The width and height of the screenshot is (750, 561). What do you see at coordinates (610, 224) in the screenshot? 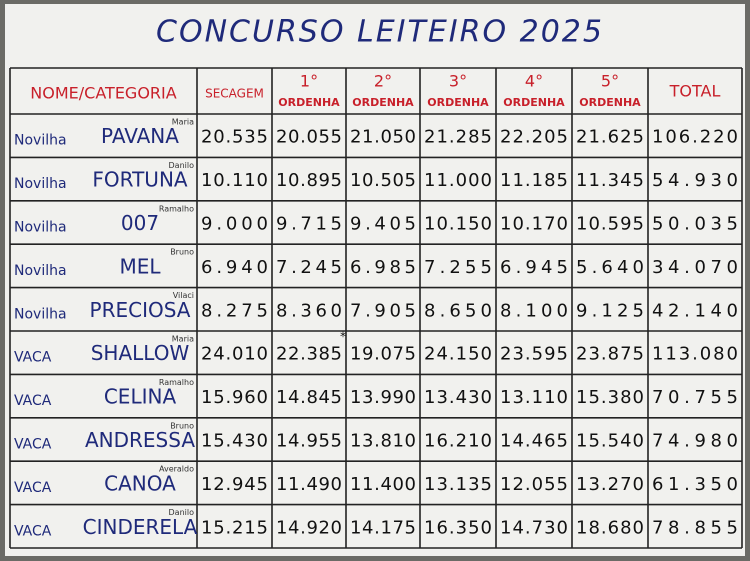
I see `cell-value: 10.595` at bounding box center [610, 224].